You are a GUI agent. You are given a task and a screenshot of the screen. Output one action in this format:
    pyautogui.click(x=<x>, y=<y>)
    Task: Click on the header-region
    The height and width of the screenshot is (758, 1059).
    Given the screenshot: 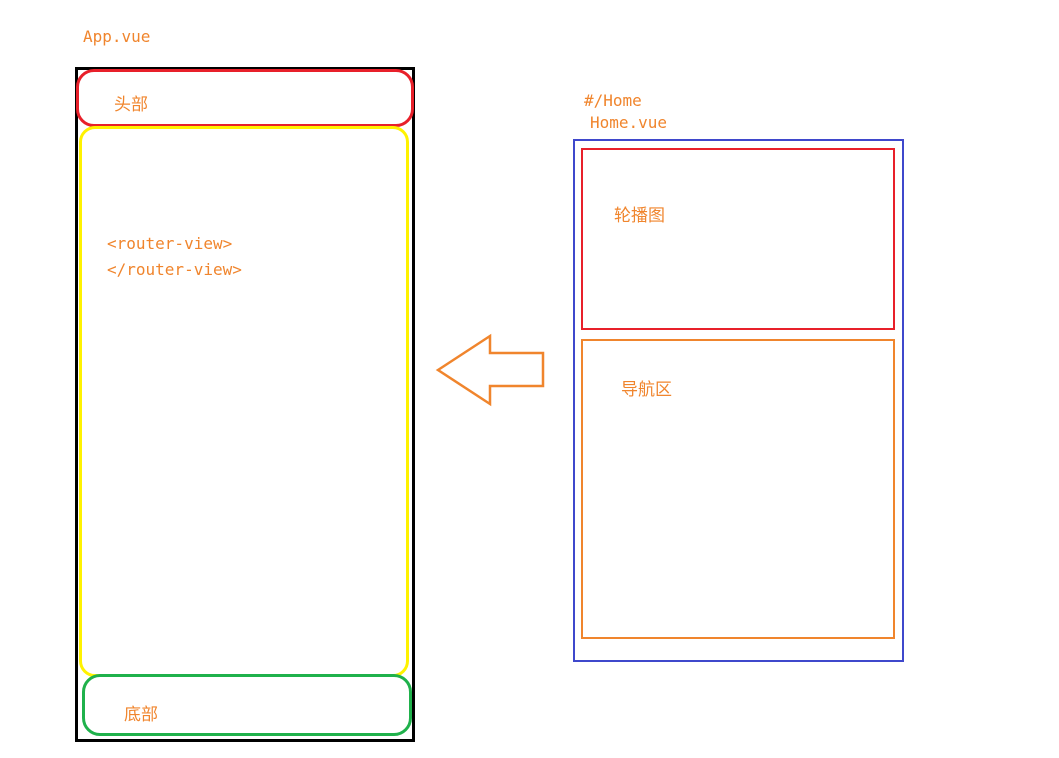 What is the action you would take?
    pyautogui.click(x=245, y=98)
    